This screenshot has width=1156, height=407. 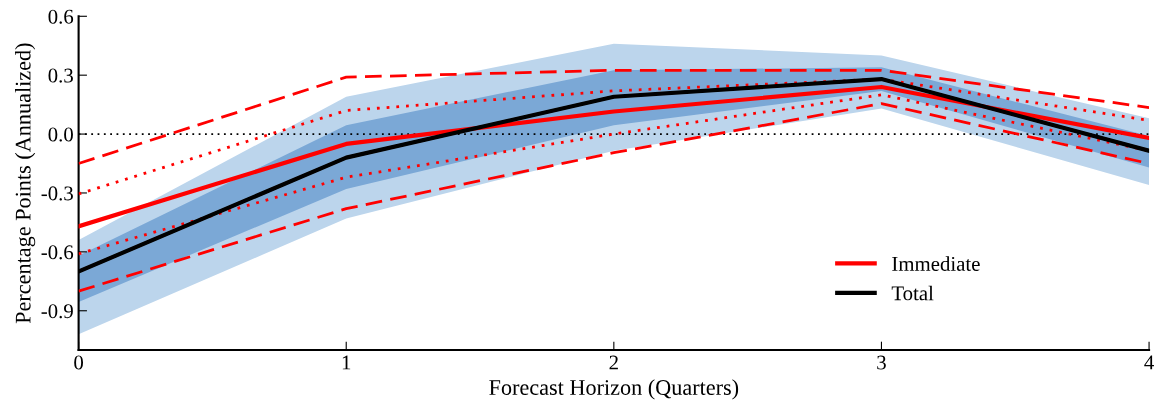 I want to click on y-tick-label: -0.9, so click(x=57, y=311).